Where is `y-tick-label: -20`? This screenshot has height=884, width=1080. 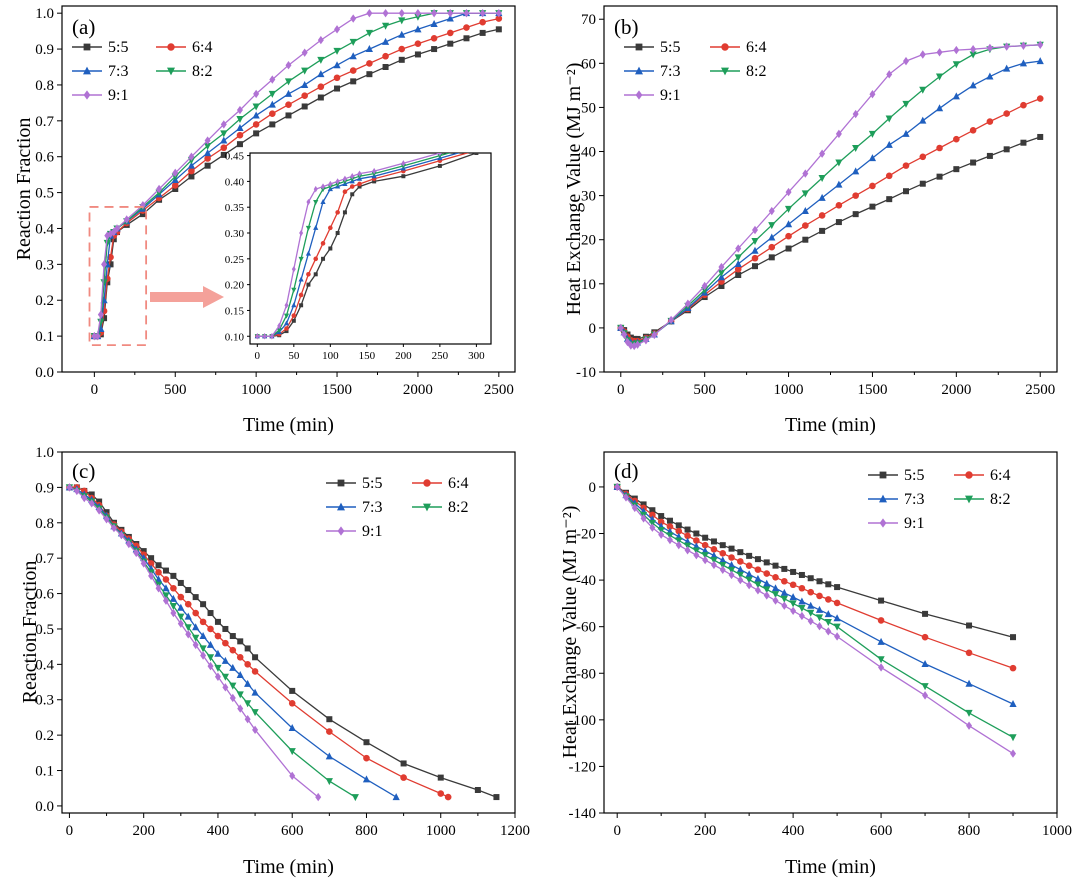
y-tick-label: -20 is located at coordinates (586, 535).